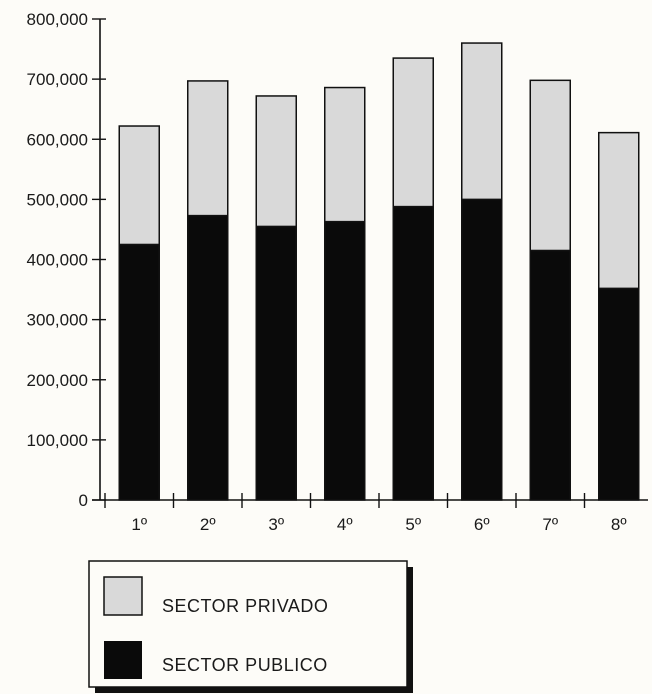 The height and width of the screenshot is (694, 652). I want to click on y-tick-label: 700,000, so click(57, 79).